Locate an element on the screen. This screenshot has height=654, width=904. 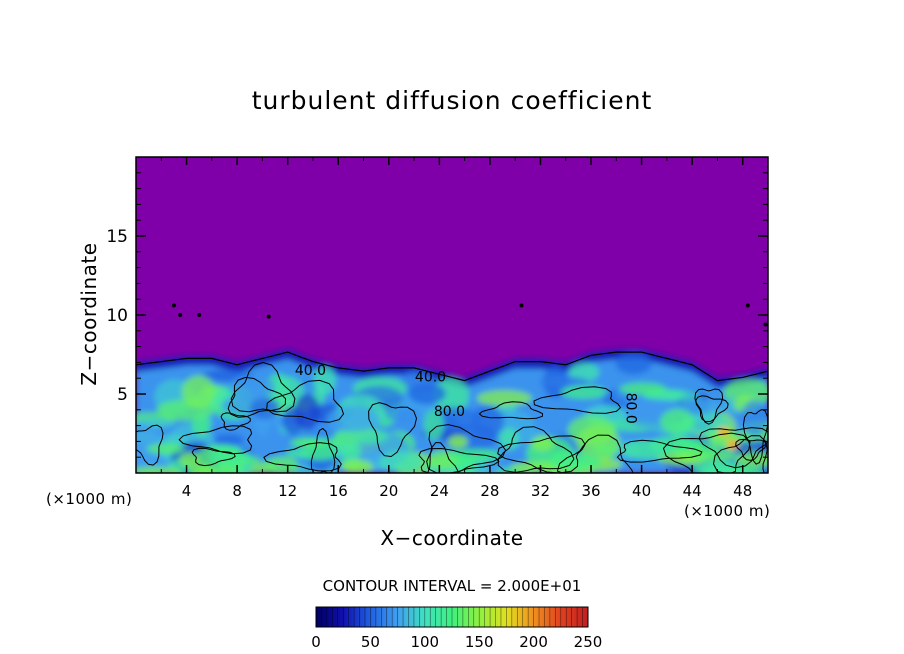
contour-interval: CONTOUR INTERVAL = 2.000E+01 is located at coordinates (452, 586).